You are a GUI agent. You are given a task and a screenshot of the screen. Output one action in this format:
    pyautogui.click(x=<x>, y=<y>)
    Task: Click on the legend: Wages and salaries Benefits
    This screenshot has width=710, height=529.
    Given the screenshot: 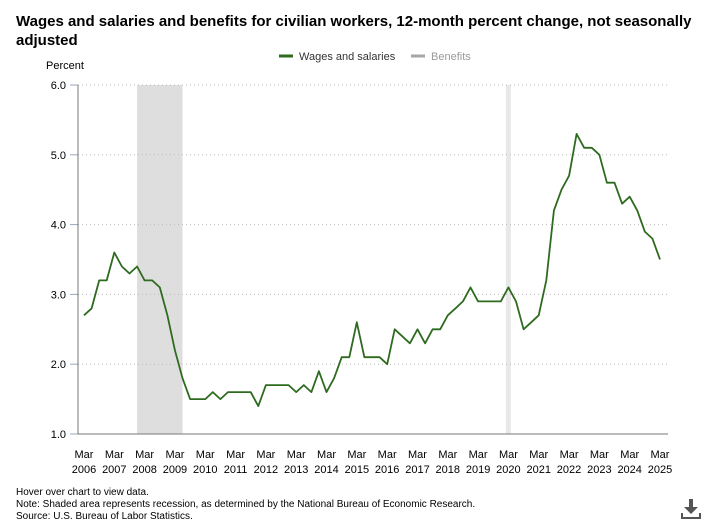 What is the action you would take?
    pyautogui.click(x=375, y=57)
    